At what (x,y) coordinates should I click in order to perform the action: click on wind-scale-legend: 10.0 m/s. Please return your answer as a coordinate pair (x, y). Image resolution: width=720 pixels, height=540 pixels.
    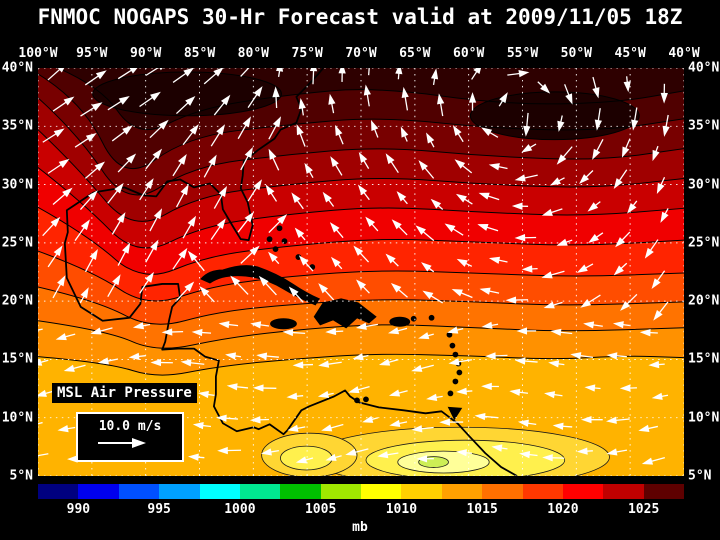
    Looking at the image, I should click on (130, 437).